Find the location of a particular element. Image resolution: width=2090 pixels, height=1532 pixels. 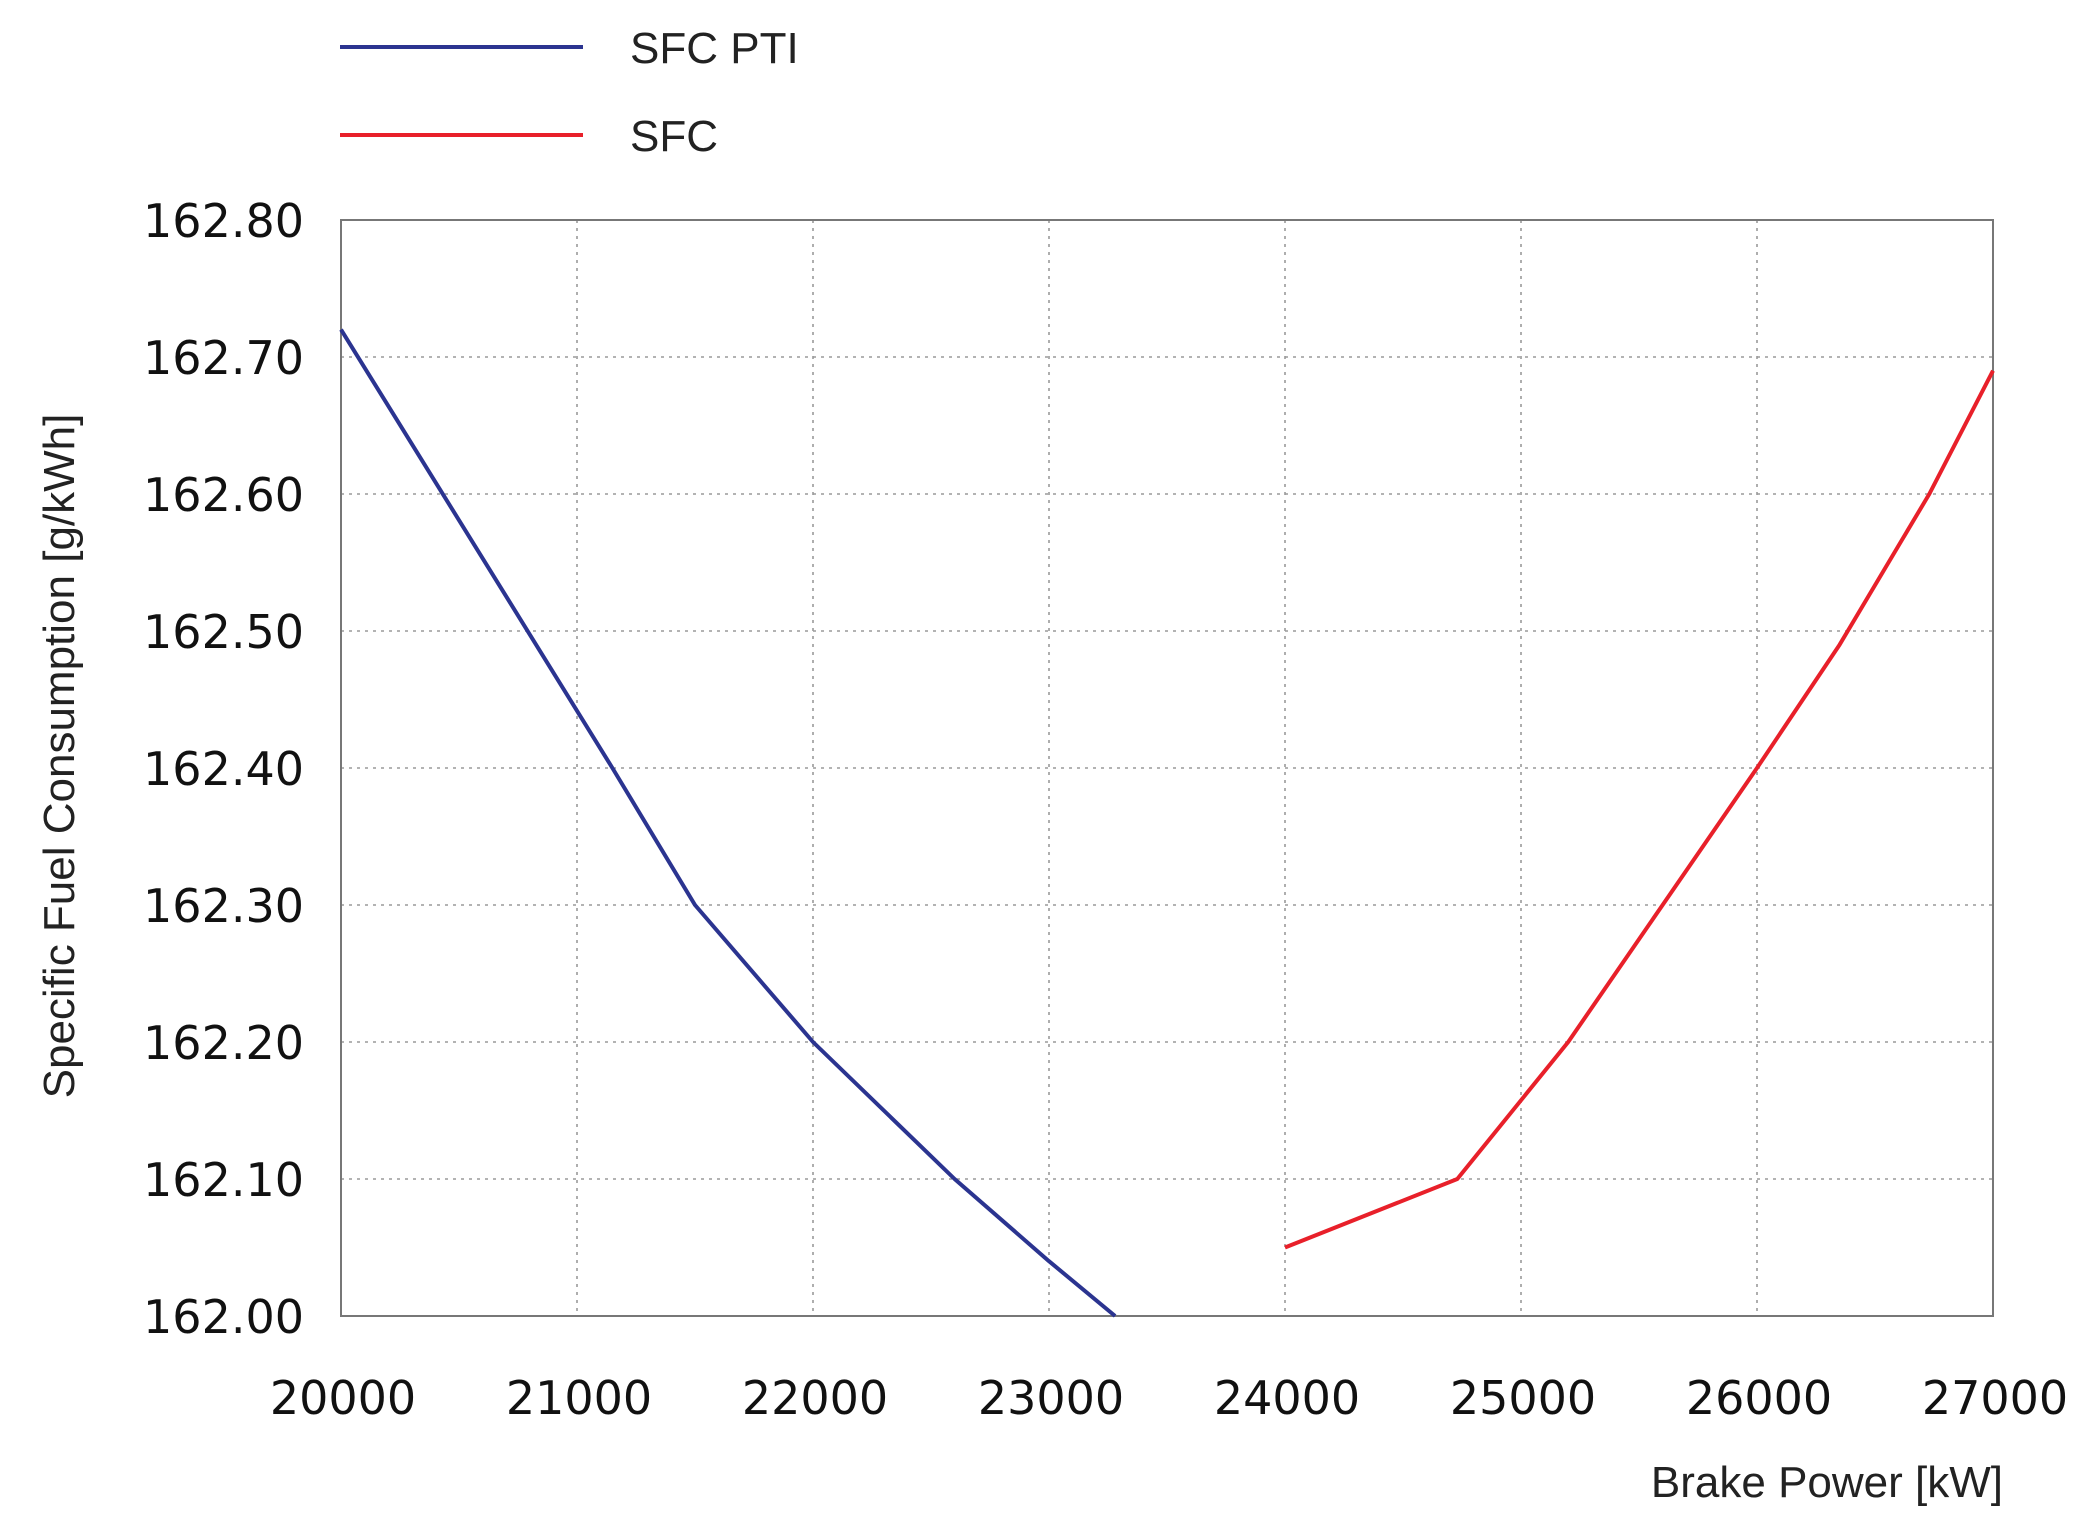

chart-legend: SFC PTI SFC is located at coordinates (569, 92).